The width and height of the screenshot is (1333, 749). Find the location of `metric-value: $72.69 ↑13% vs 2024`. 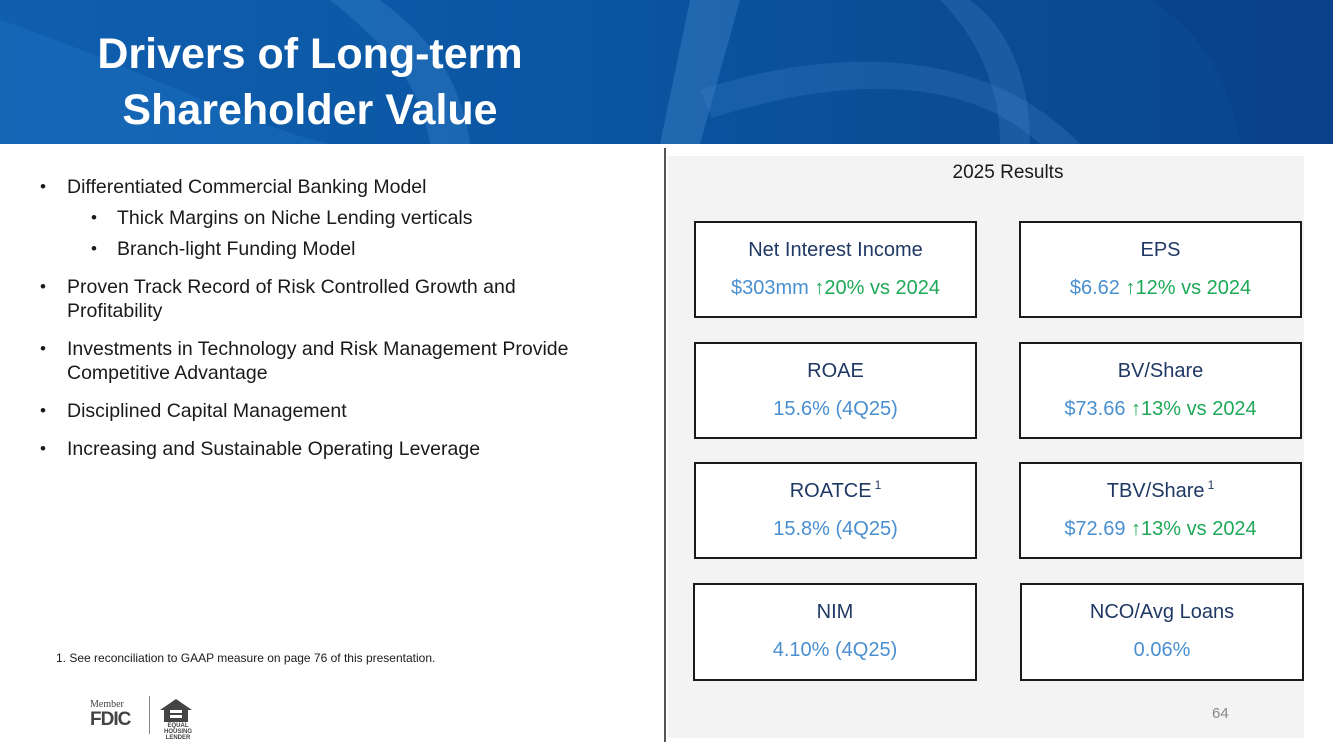

metric-value: $72.69 ↑13% vs 2024 is located at coordinates (1160, 529).